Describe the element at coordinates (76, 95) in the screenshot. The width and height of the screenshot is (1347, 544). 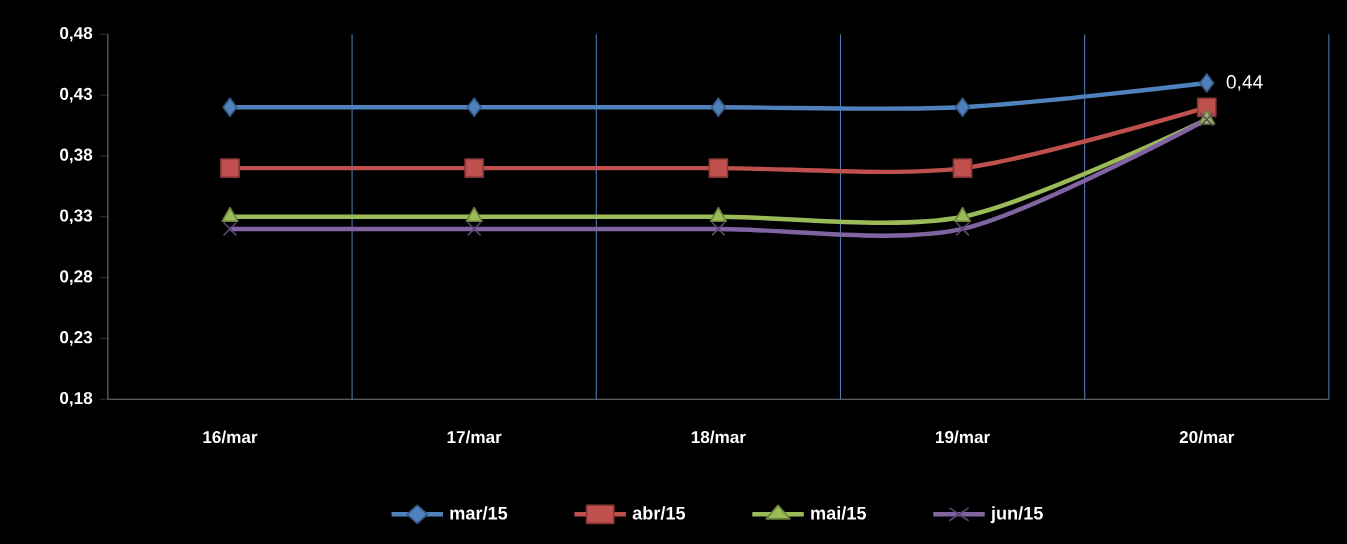
I see `y-tick-label: 0,43` at that location.